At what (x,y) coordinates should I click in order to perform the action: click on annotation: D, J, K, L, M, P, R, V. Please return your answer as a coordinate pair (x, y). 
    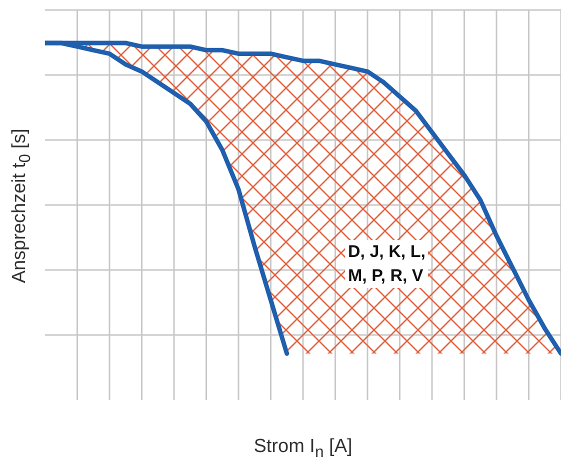
    Looking at the image, I should click on (387, 264).